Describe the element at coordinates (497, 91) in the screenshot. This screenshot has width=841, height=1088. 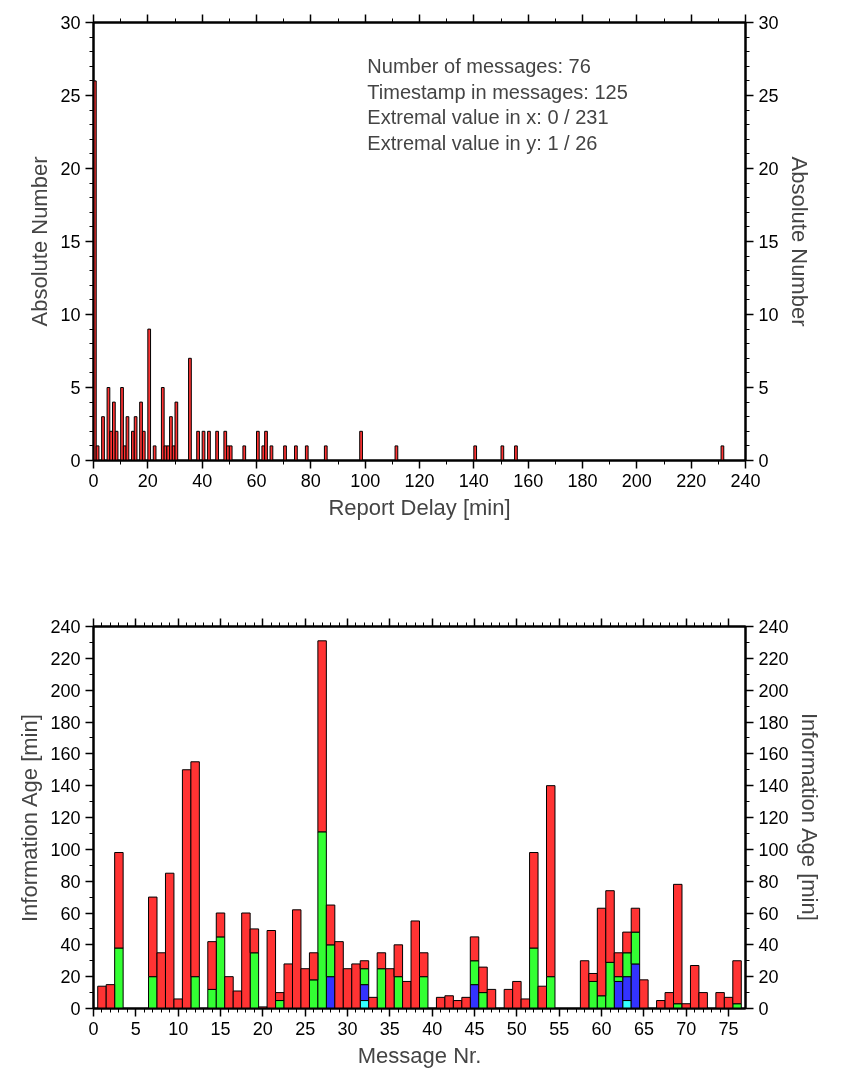
I see `annotation: Timestamp in messages: 125` at that location.